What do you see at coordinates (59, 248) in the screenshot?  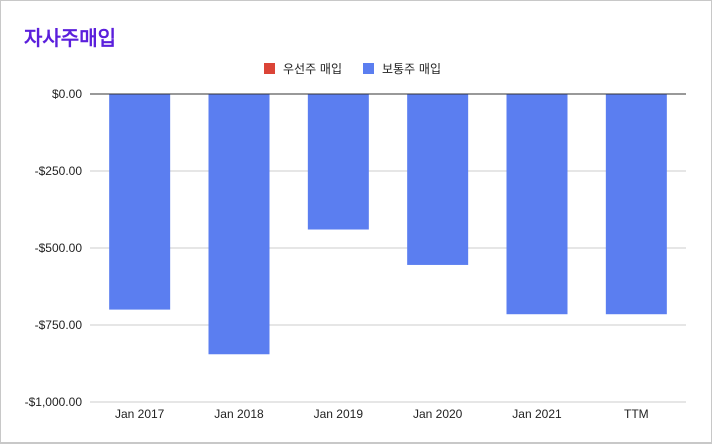 I see `y-tick-label: -$500.00` at bounding box center [59, 248].